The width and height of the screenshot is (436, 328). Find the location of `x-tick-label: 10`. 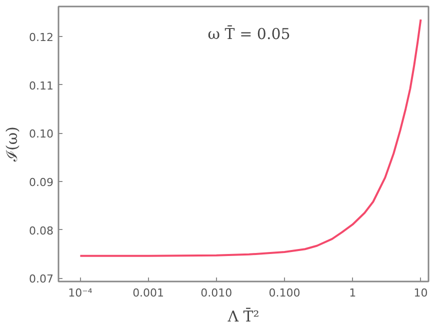

x-tick-label: 10 is located at coordinates (421, 293).